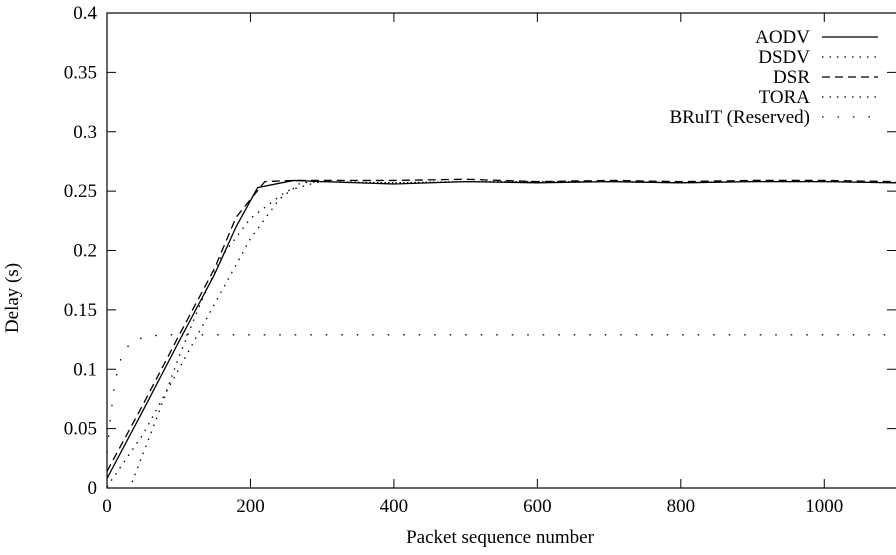  What do you see at coordinates (739, 117) in the screenshot?
I see `legend-label: BRuIT (Reserved)` at bounding box center [739, 117].